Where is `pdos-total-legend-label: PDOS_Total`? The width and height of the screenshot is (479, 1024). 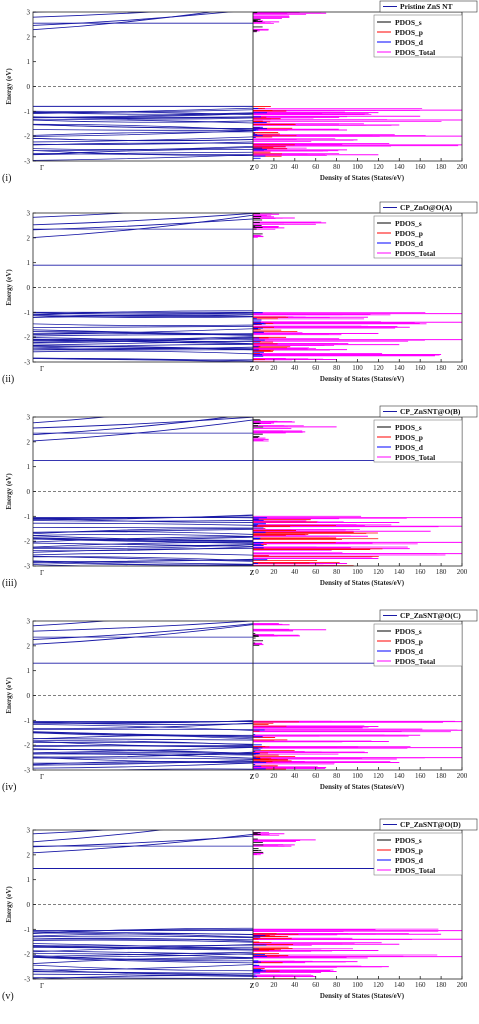
pdos-total-legend-label: PDOS_Total is located at coordinates (415, 457).